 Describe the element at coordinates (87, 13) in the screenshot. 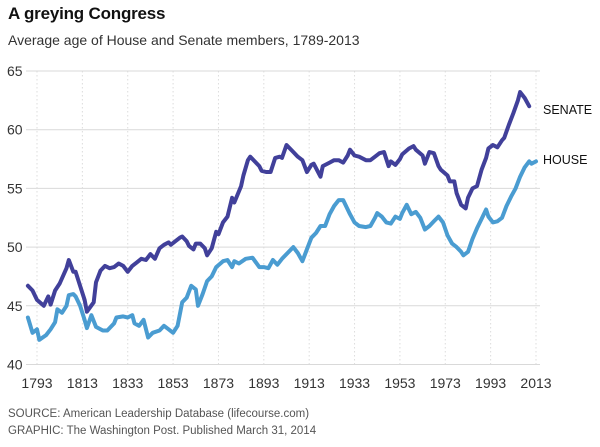

I see `chart-title: A greying Congress` at that location.